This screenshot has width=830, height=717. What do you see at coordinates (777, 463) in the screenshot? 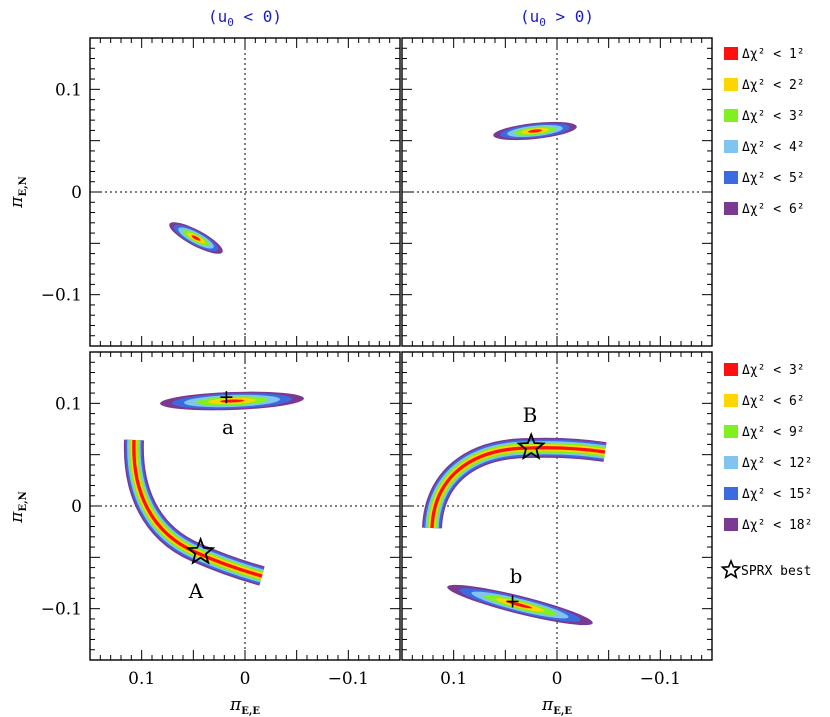
I see `legend-bottom-entry-label: Δχ² < 12²` at bounding box center [777, 463].